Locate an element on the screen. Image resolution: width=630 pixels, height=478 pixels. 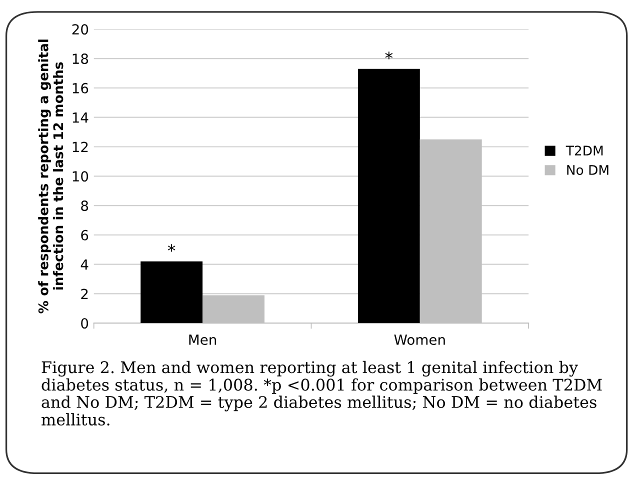
y-tick-label: 12 is located at coordinates (80, 147).